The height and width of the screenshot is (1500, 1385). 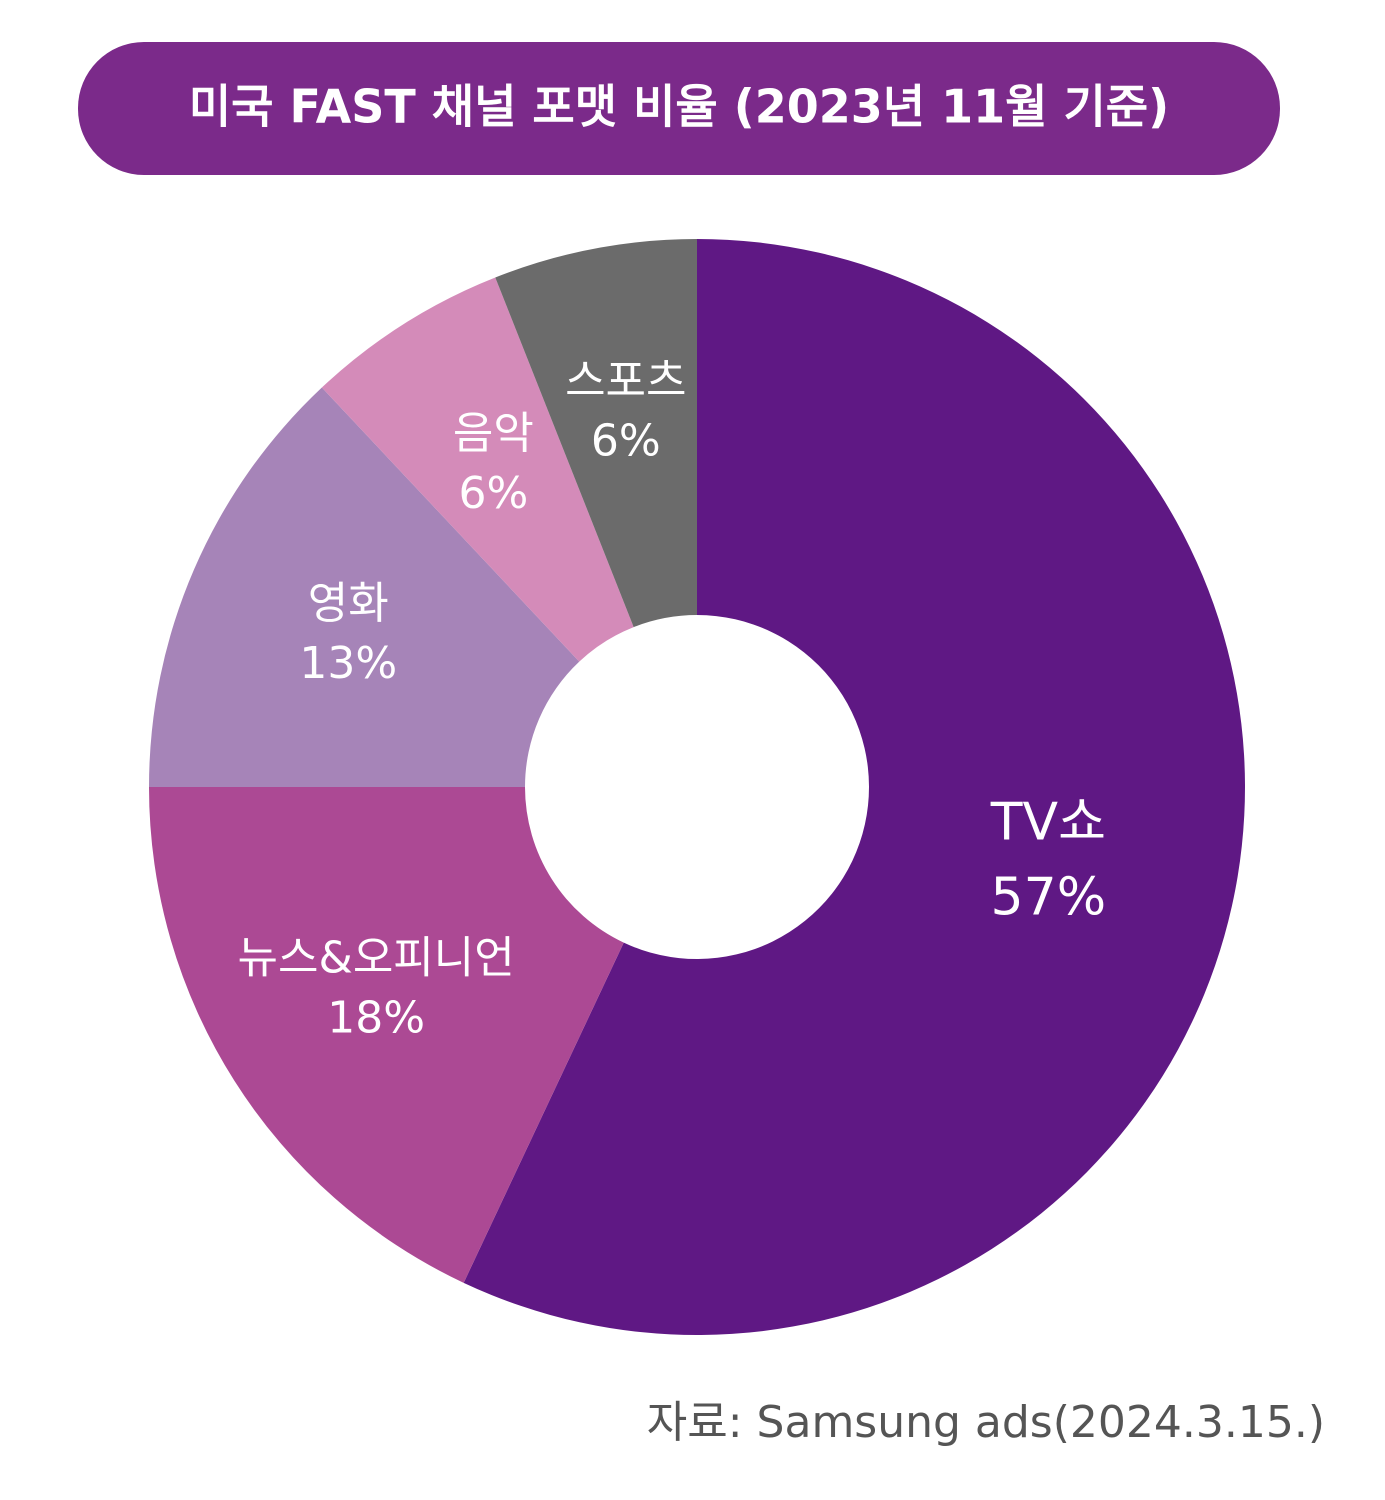 I want to click on value-label: 13%, so click(x=348, y=663).